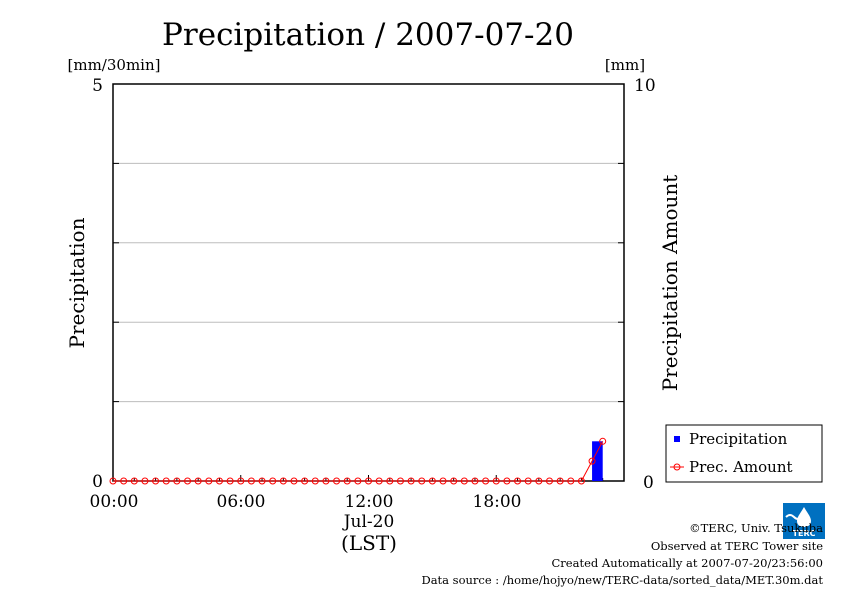 The width and height of the screenshot is (842, 595). I want to click on legend-swatch-precipitation, so click(677, 439).